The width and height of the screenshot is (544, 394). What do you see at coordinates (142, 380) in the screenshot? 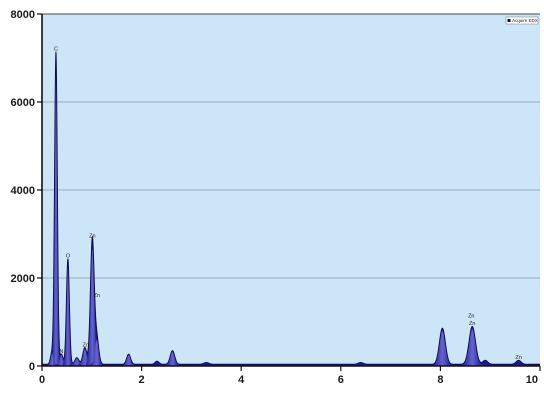
I see `x-tick-label: 2` at bounding box center [142, 380].